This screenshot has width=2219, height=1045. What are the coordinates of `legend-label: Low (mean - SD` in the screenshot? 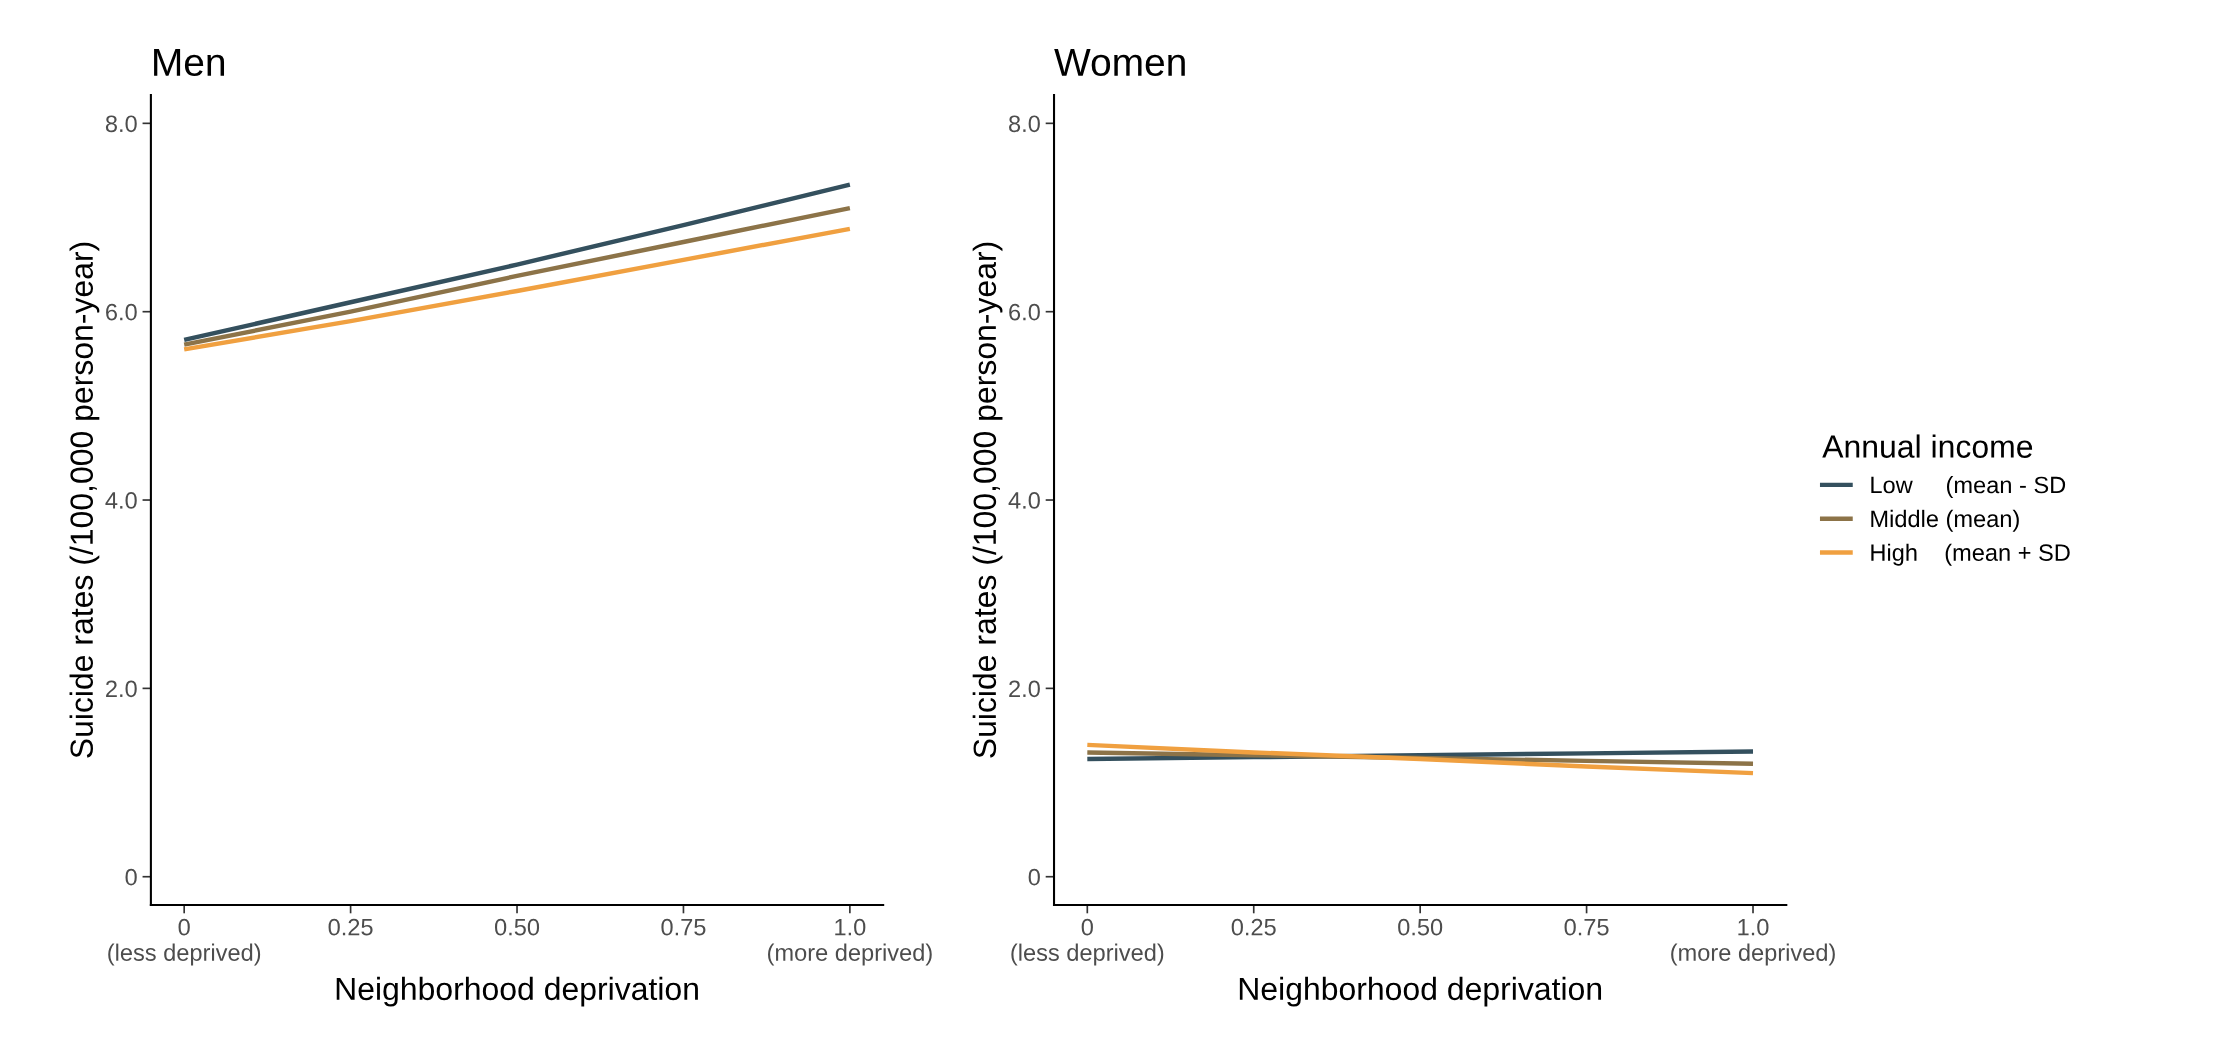 It's located at (1968, 487).